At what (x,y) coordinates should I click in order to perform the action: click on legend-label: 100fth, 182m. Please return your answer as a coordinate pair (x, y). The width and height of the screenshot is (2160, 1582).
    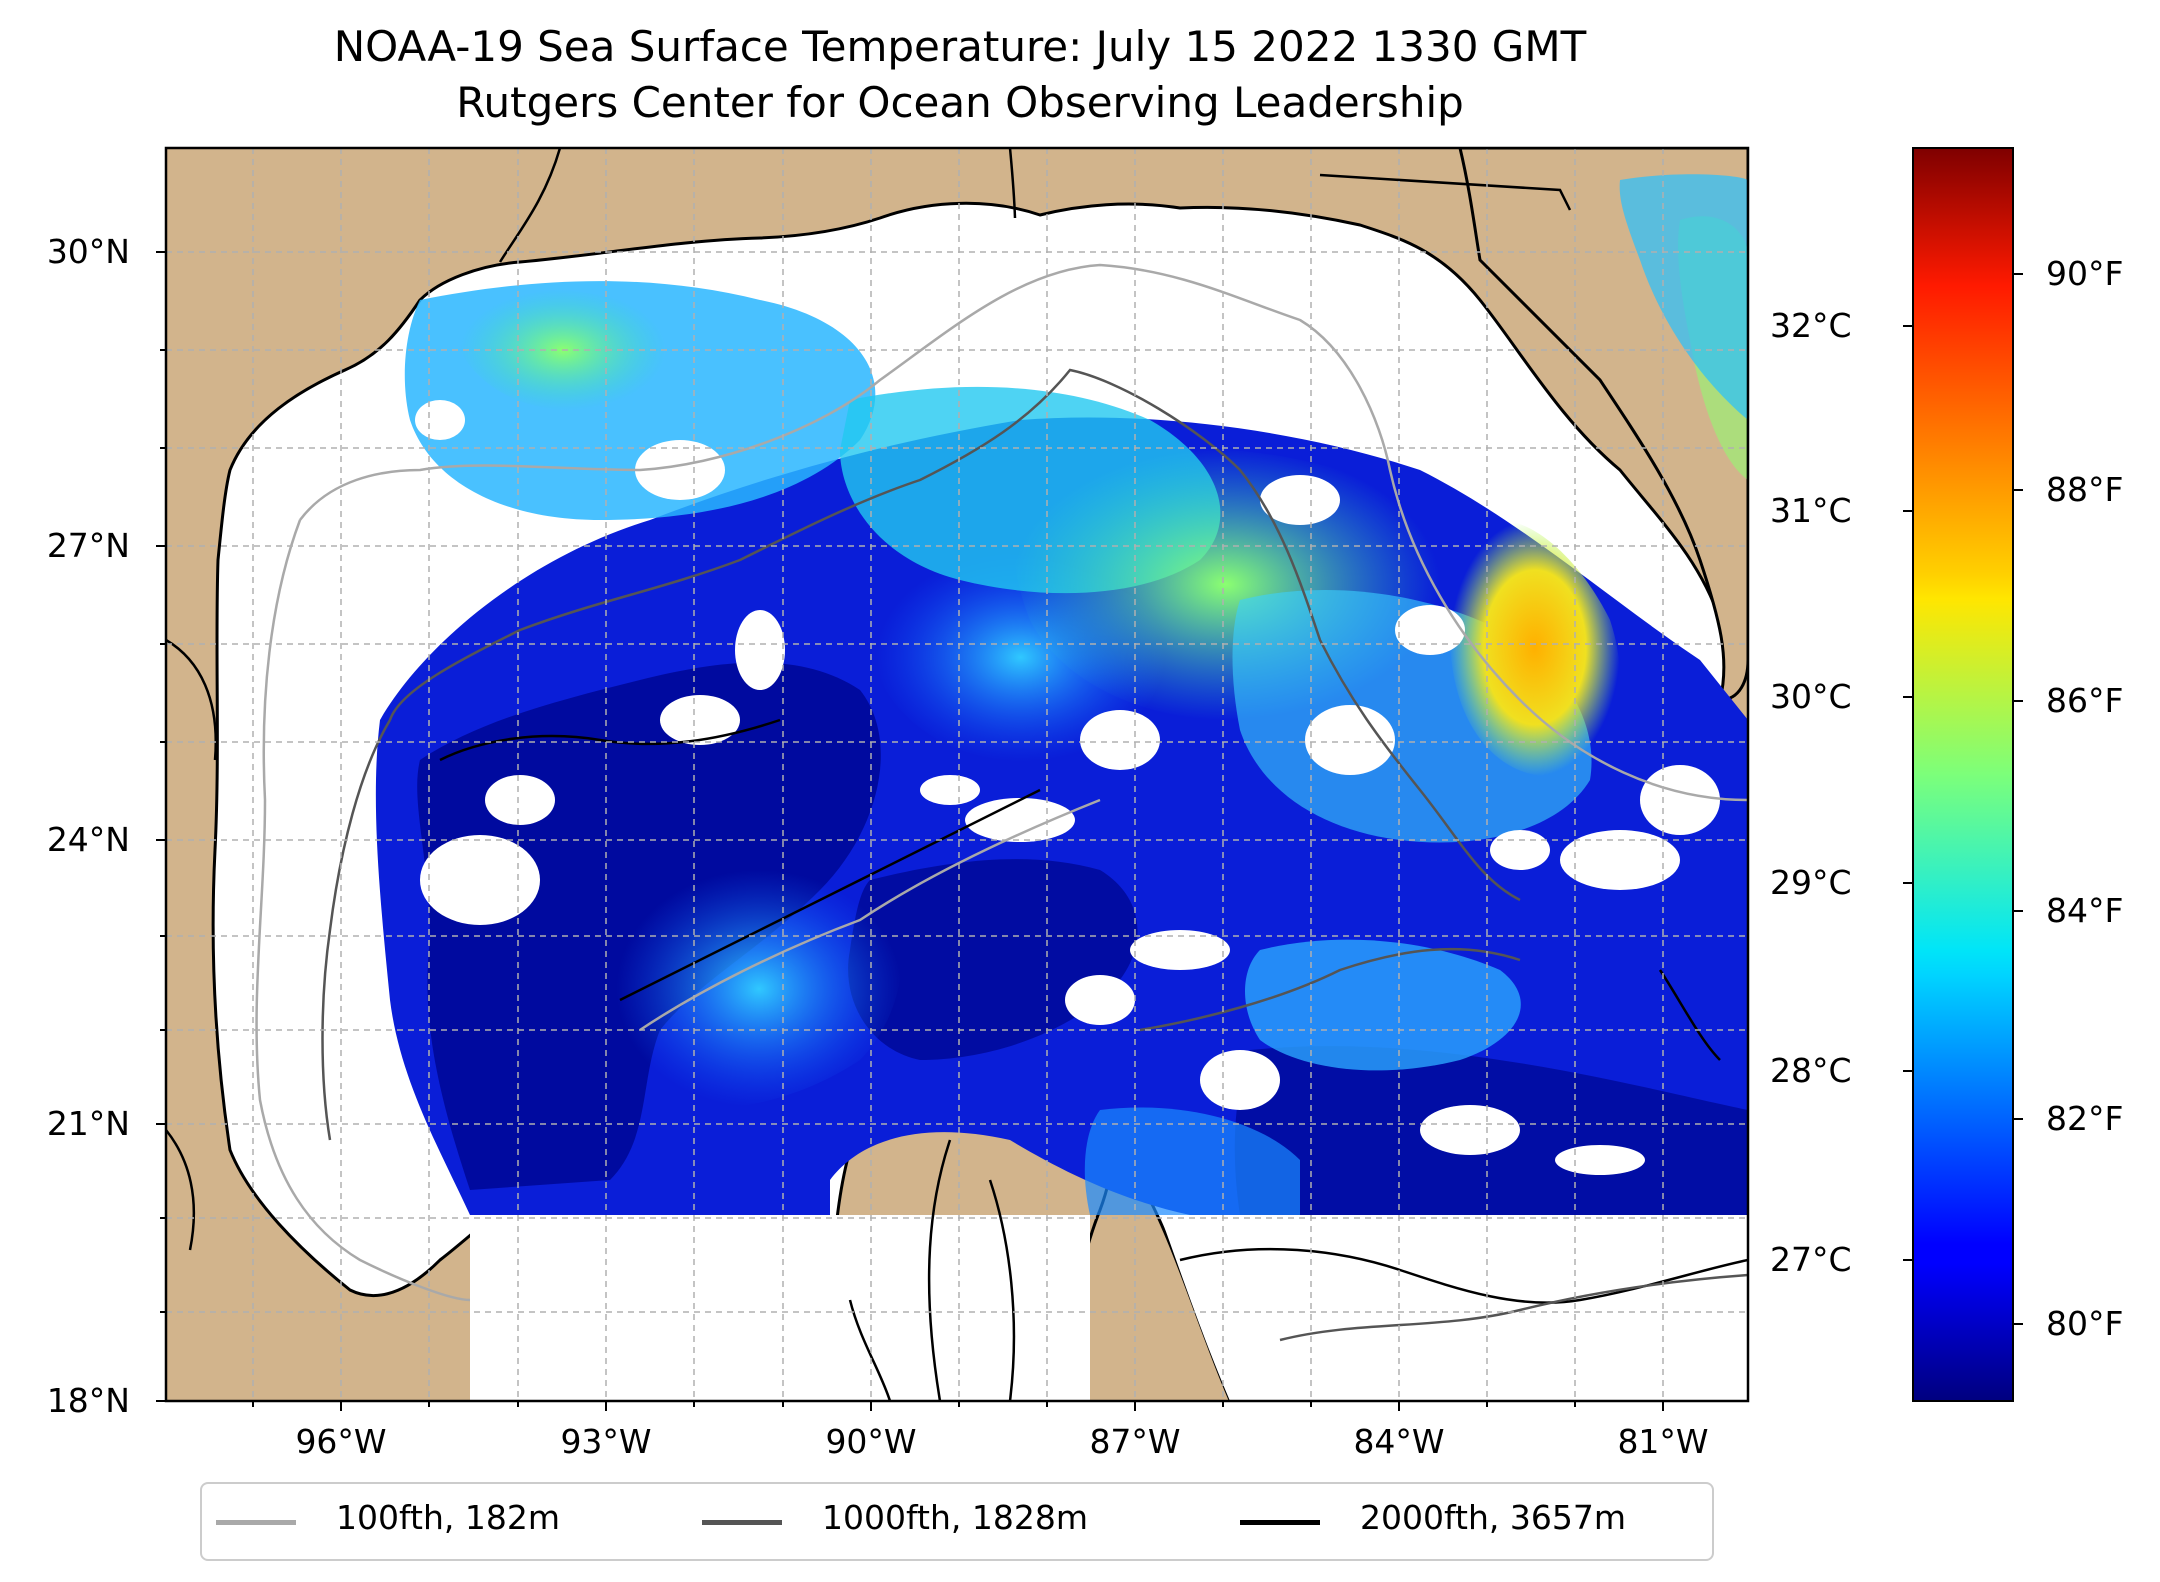
    Looking at the image, I should click on (448, 1517).